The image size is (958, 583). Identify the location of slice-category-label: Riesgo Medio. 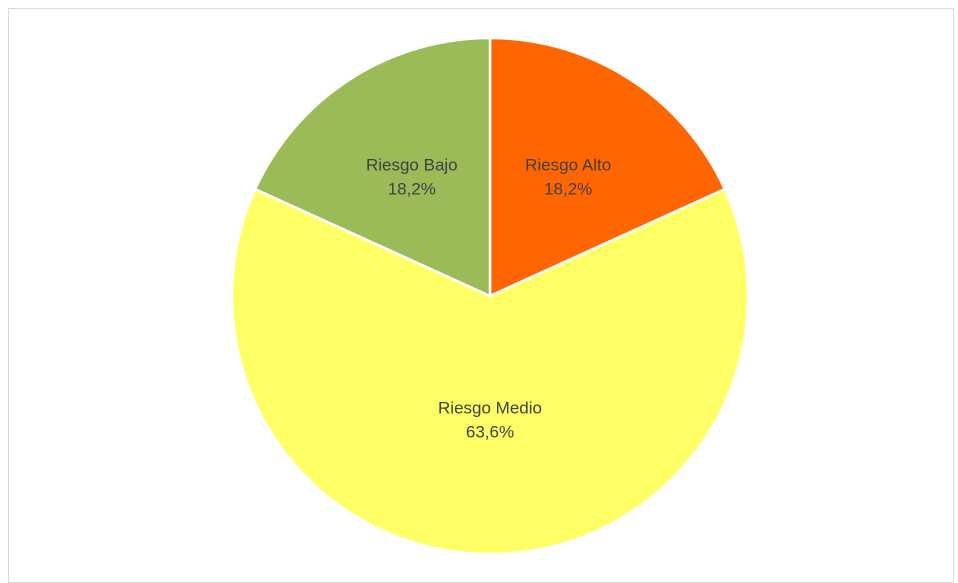
(490, 407).